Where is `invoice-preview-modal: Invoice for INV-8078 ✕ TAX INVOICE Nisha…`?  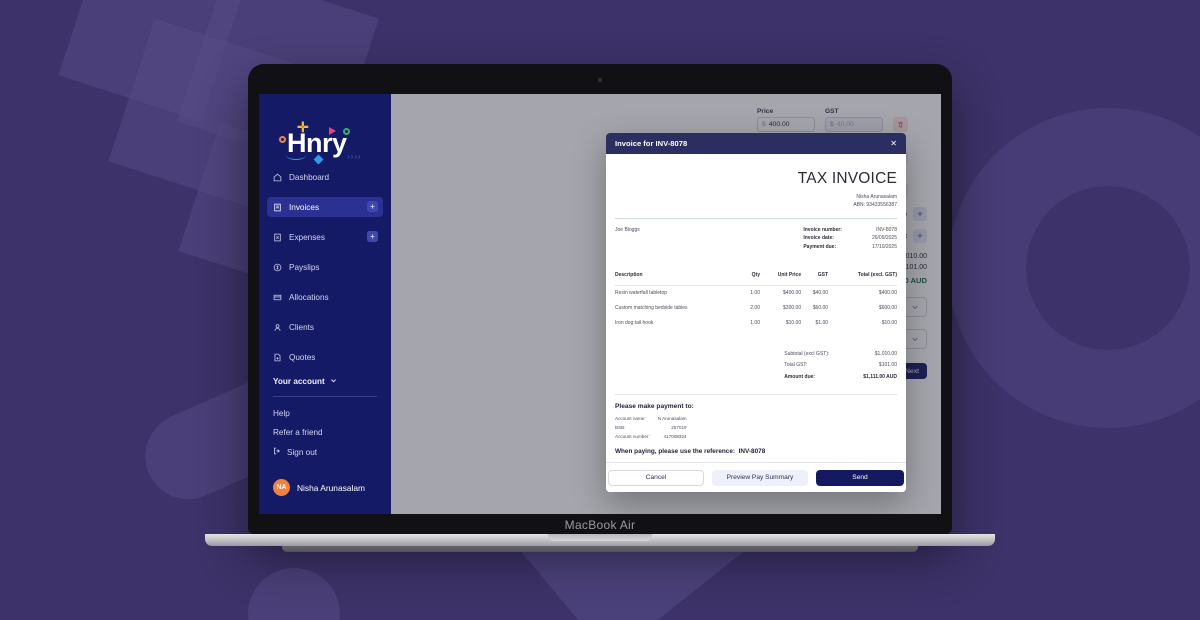
invoice-preview-modal: Invoice for INV-8078 ✕ TAX INVOICE Nisha… is located at coordinates (756, 312).